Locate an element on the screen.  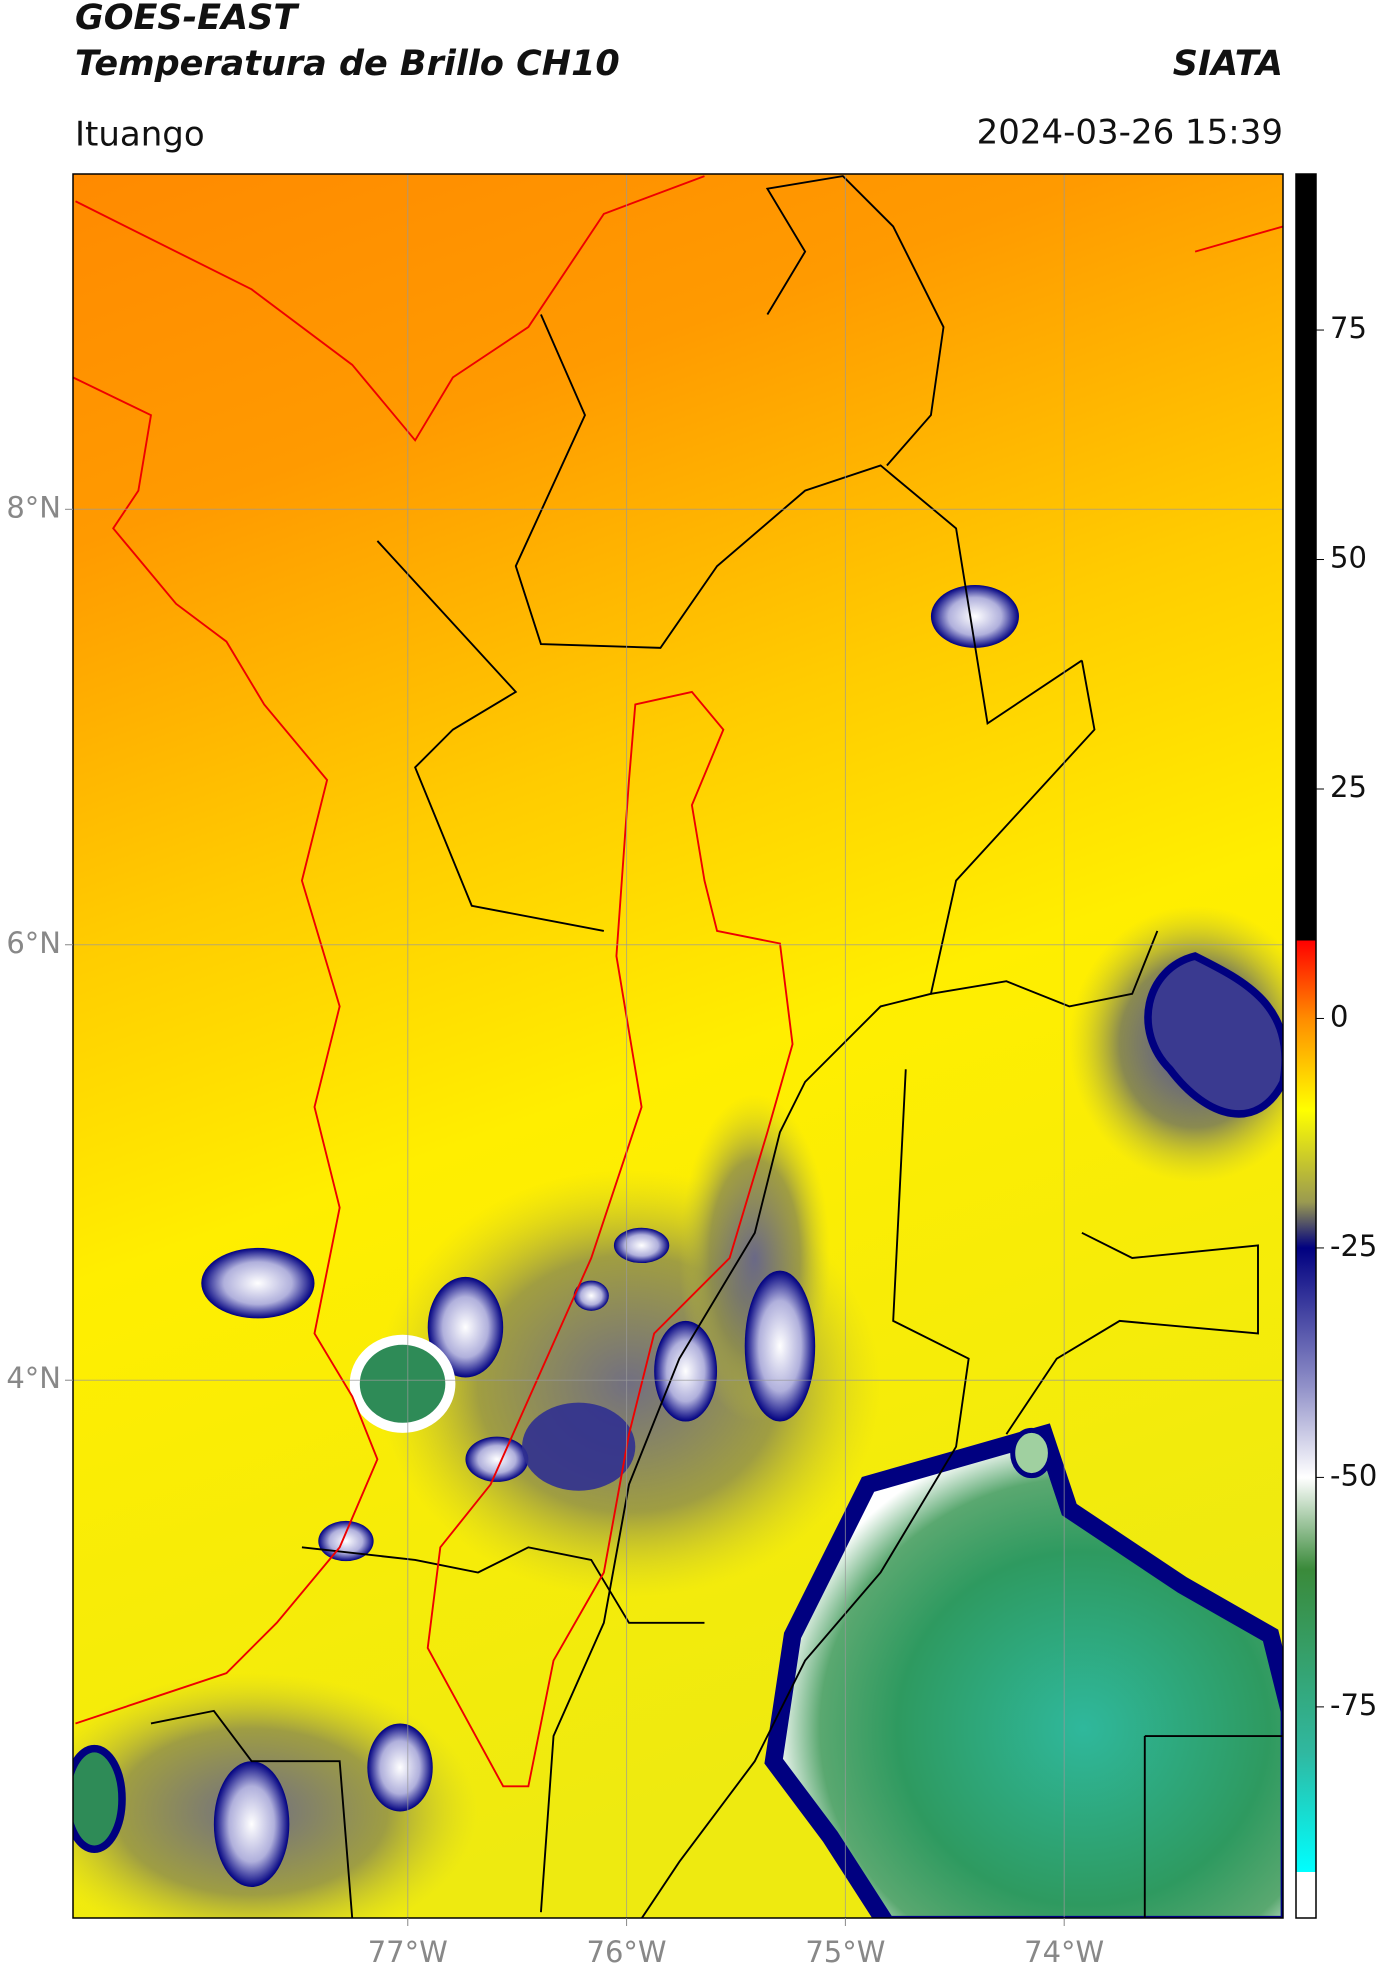
colorbar-tick-label: 50 is located at coordinates (1348, 558).